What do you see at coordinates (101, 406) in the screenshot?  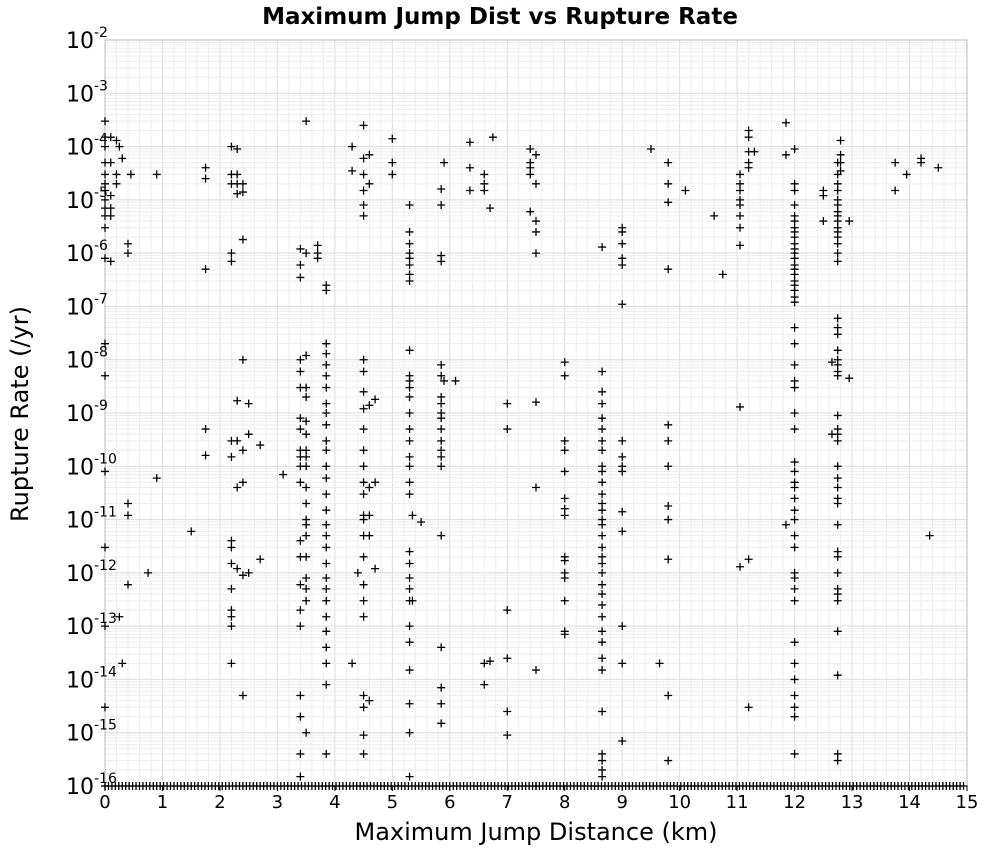 I see `y-tick-exponent: -9` at bounding box center [101, 406].